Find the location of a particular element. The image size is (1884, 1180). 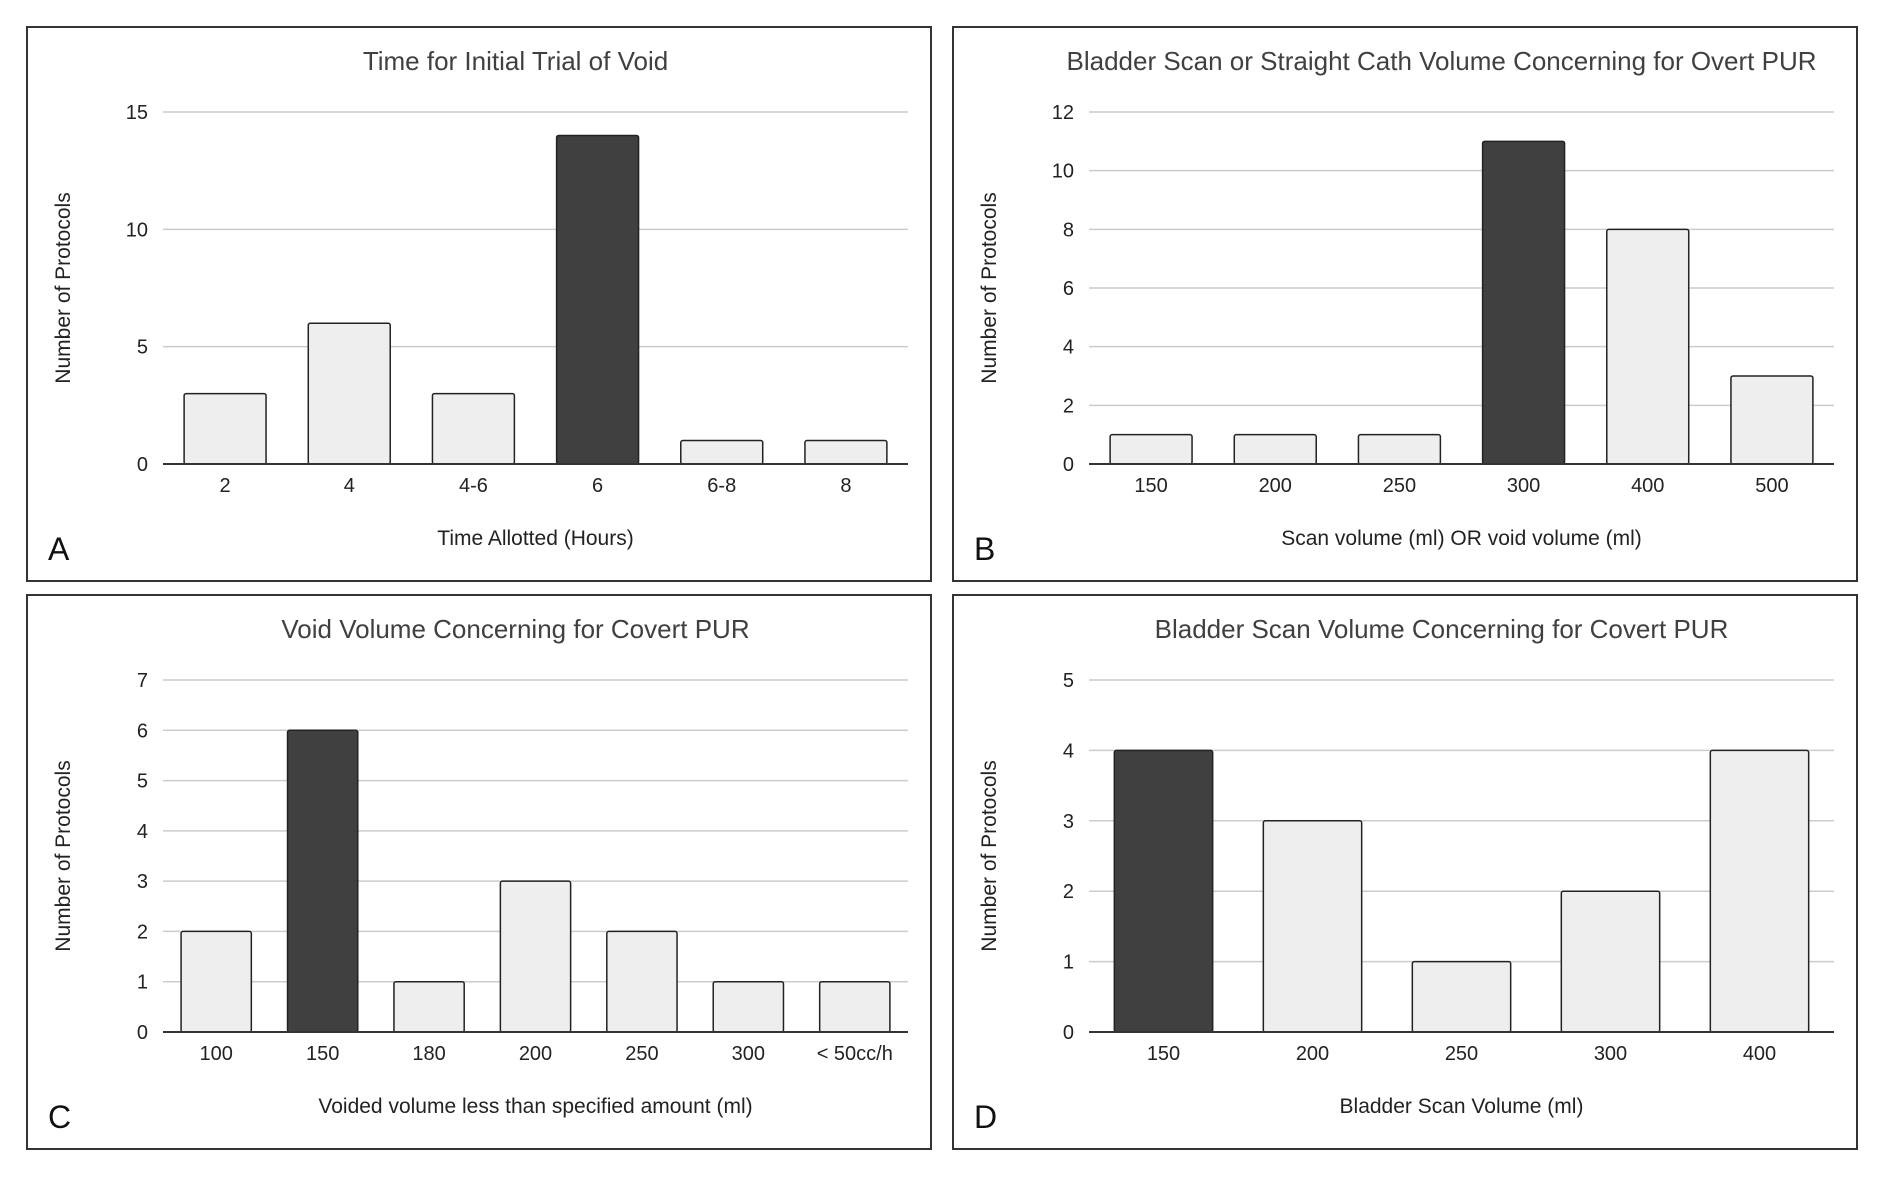

y-tick-label: 7 is located at coordinates (142, 681).